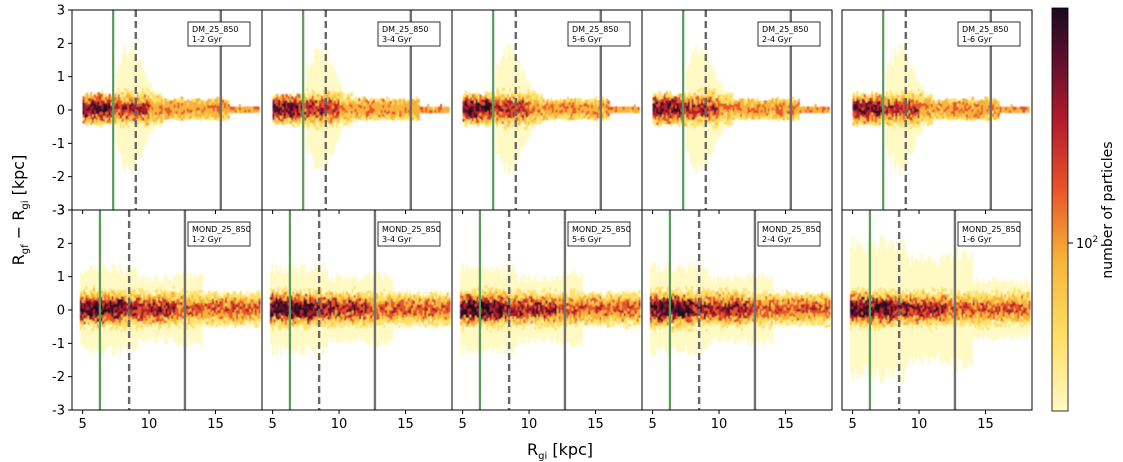  Describe the element at coordinates (357, 110) in the screenshot. I see `panel-dm-2: DM_25_8503-4 Gyr` at that location.